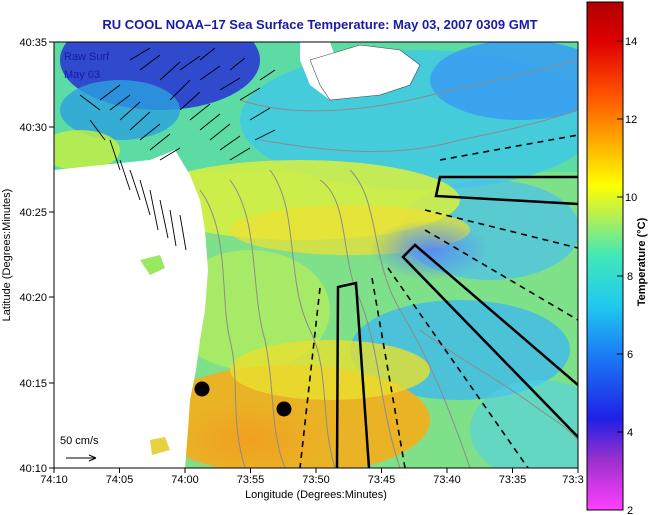 The image size is (651, 515). I want to click on colorbar-tick-label: 10, so click(631, 198).